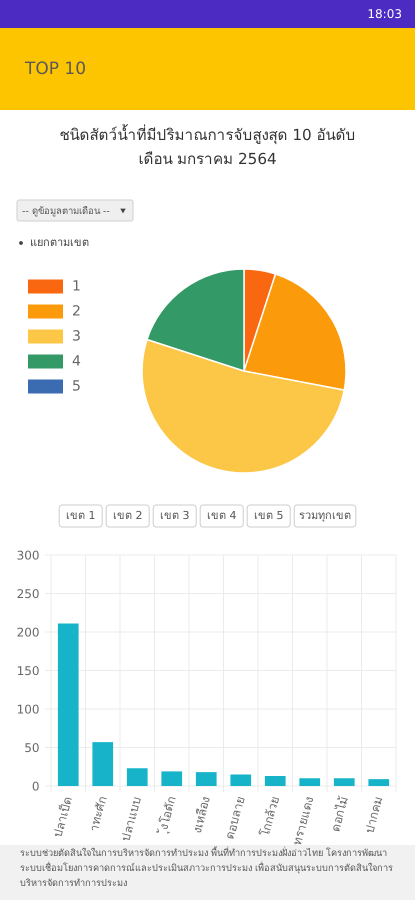 This screenshot has height=900, width=415. Describe the element at coordinates (235, 817) in the screenshot. I see `x-tick-label: ดอบลาย` at that location.